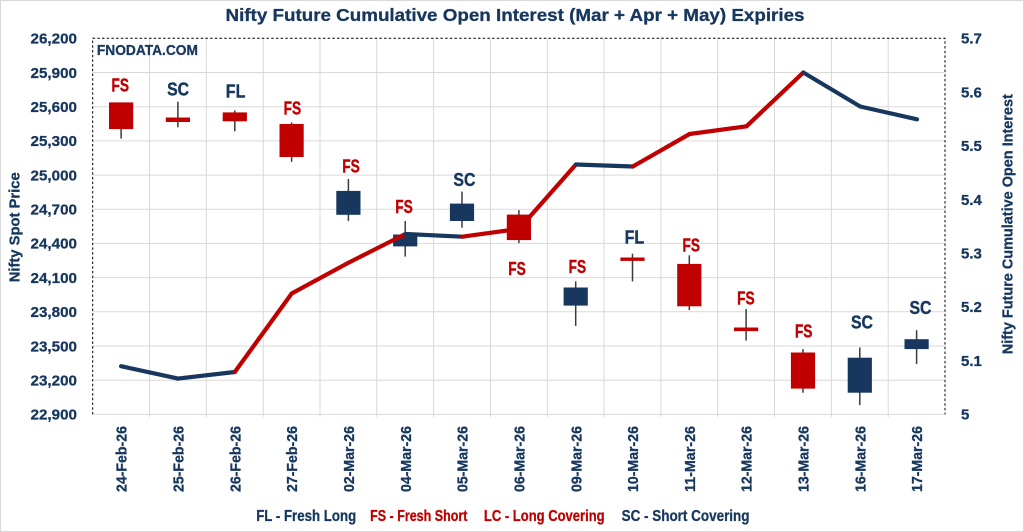  I want to click on svg-text: 5.4, so click(972, 200).